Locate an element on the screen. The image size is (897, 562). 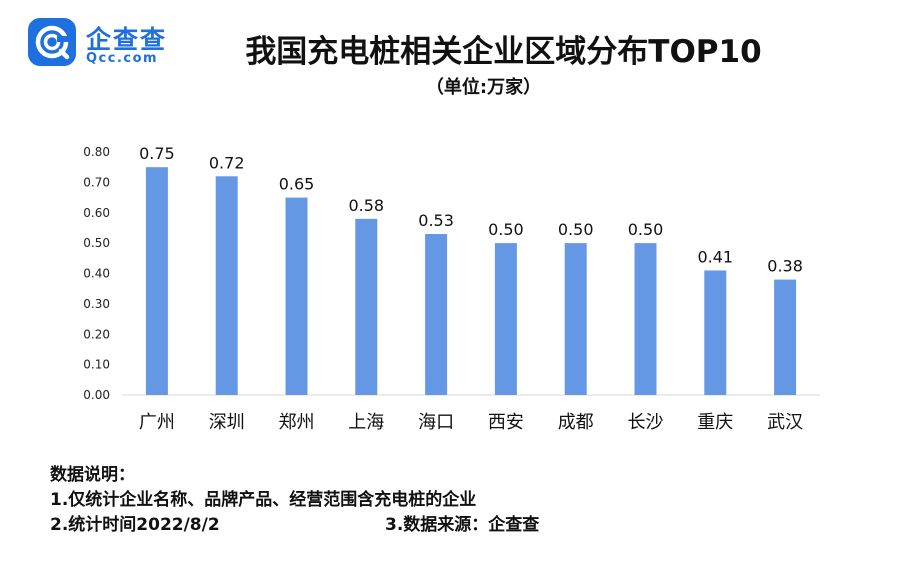
x-tick-label: 武汉 is located at coordinates (785, 422).